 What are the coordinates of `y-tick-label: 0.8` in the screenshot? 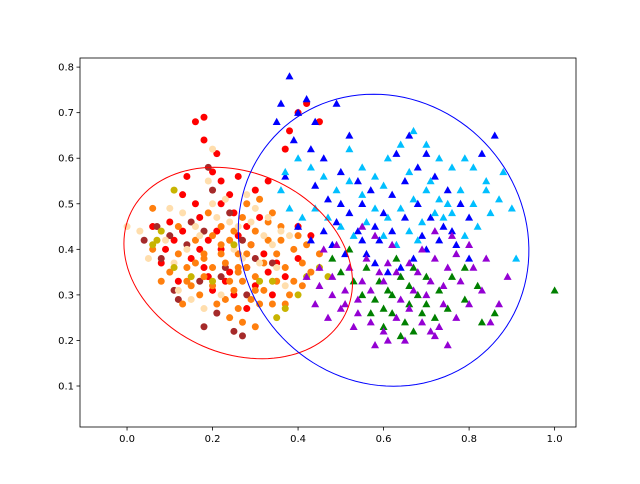 It's located at (66, 68).